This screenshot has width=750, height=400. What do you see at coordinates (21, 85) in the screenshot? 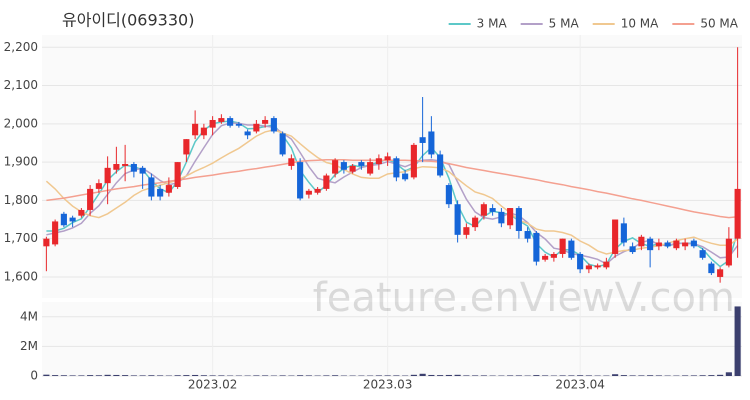
I see `y-tick-label: 2,100` at bounding box center [21, 85].